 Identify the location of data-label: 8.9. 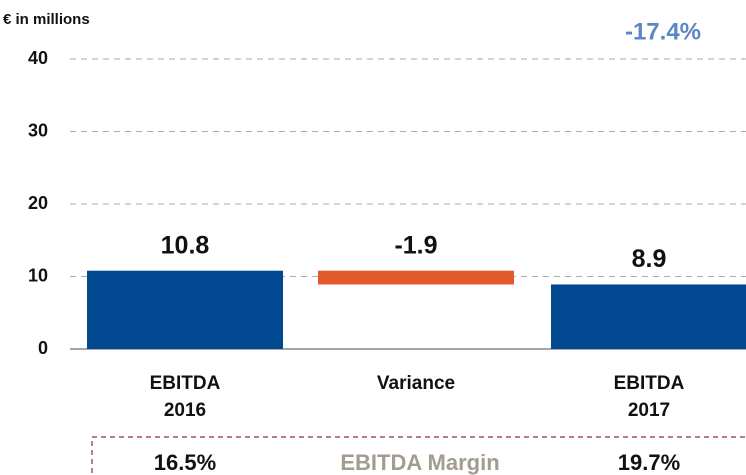
(649, 259).